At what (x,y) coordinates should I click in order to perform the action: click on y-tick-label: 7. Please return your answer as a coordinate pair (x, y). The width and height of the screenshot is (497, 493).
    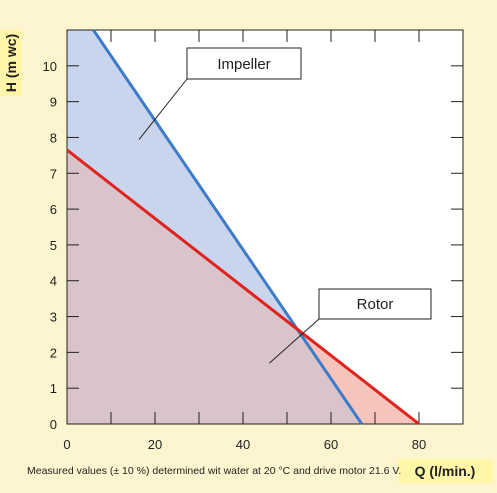
    Looking at the image, I should click on (53, 173).